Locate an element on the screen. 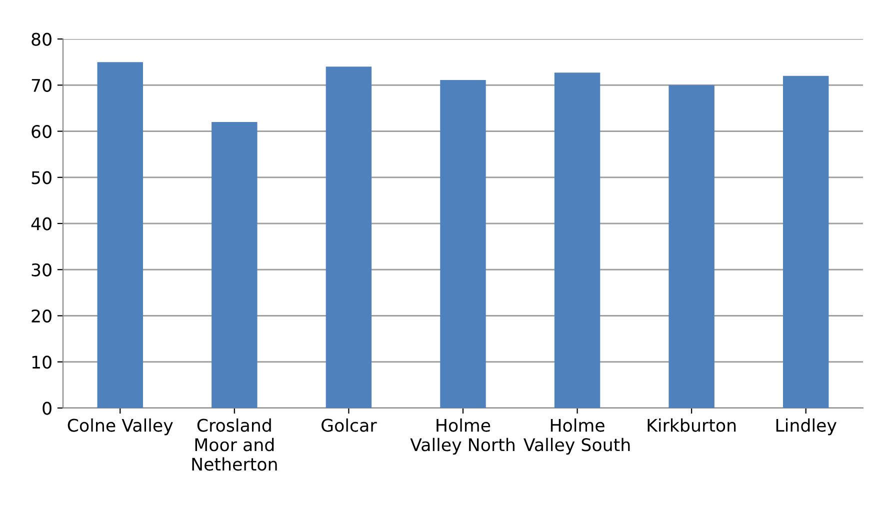 Image resolution: width=878 pixels, height=520 pixels. y-tick-label: 80 is located at coordinates (42, 39).